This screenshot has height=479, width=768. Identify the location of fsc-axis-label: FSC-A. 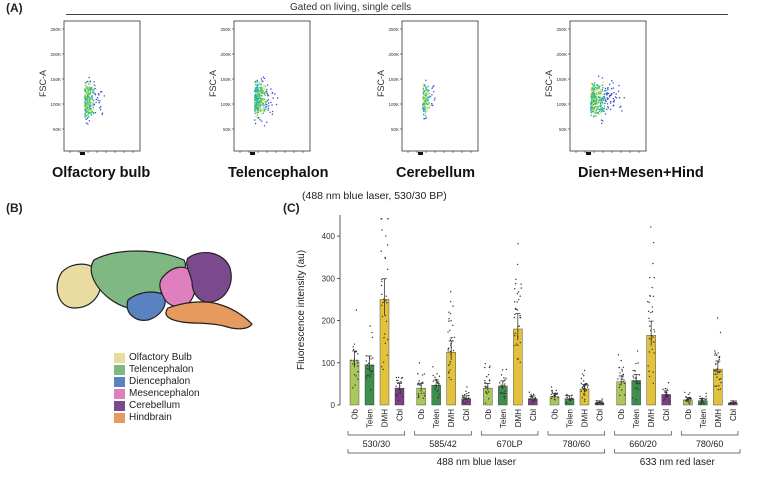
(43, 83).